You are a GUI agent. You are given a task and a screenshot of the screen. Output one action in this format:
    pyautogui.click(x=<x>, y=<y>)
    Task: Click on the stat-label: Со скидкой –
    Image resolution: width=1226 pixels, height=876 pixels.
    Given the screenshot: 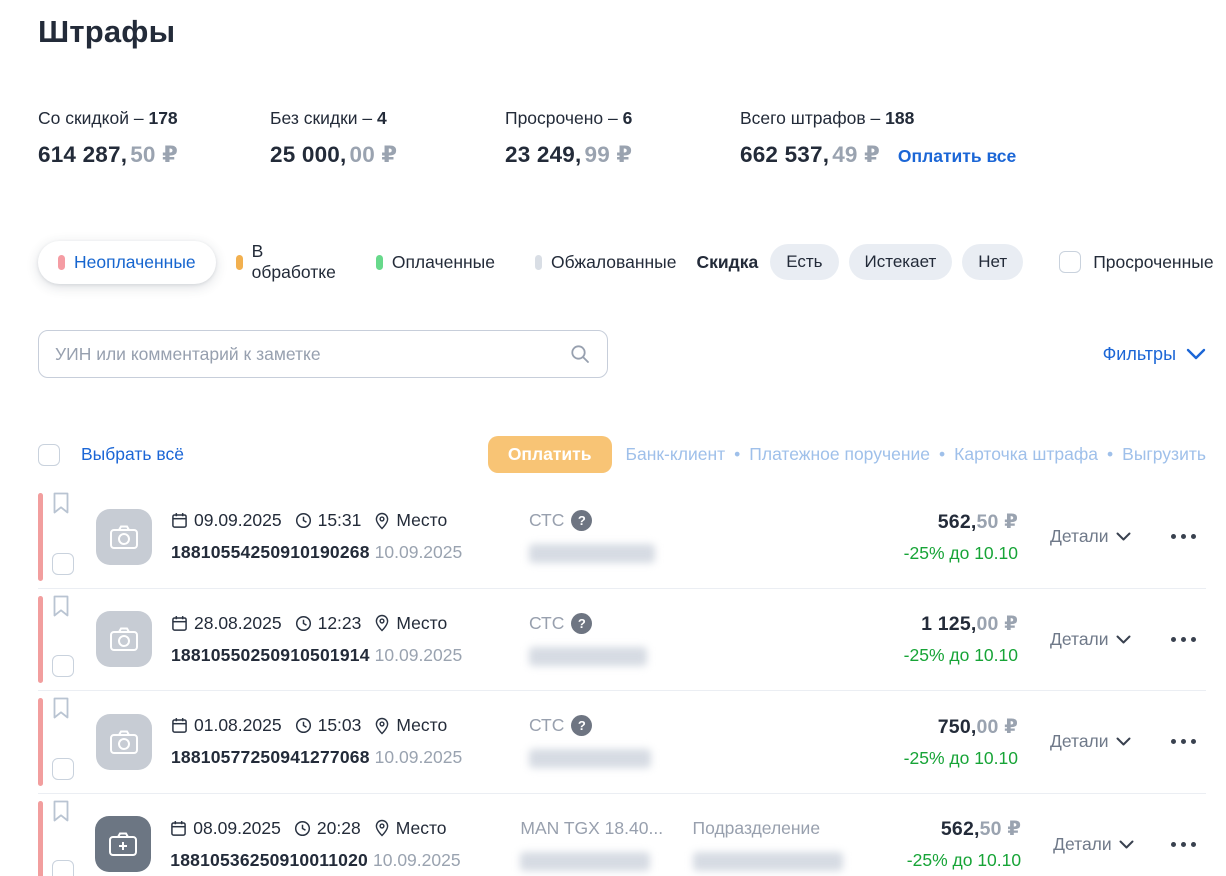 What is the action you would take?
    pyautogui.click(x=91, y=118)
    